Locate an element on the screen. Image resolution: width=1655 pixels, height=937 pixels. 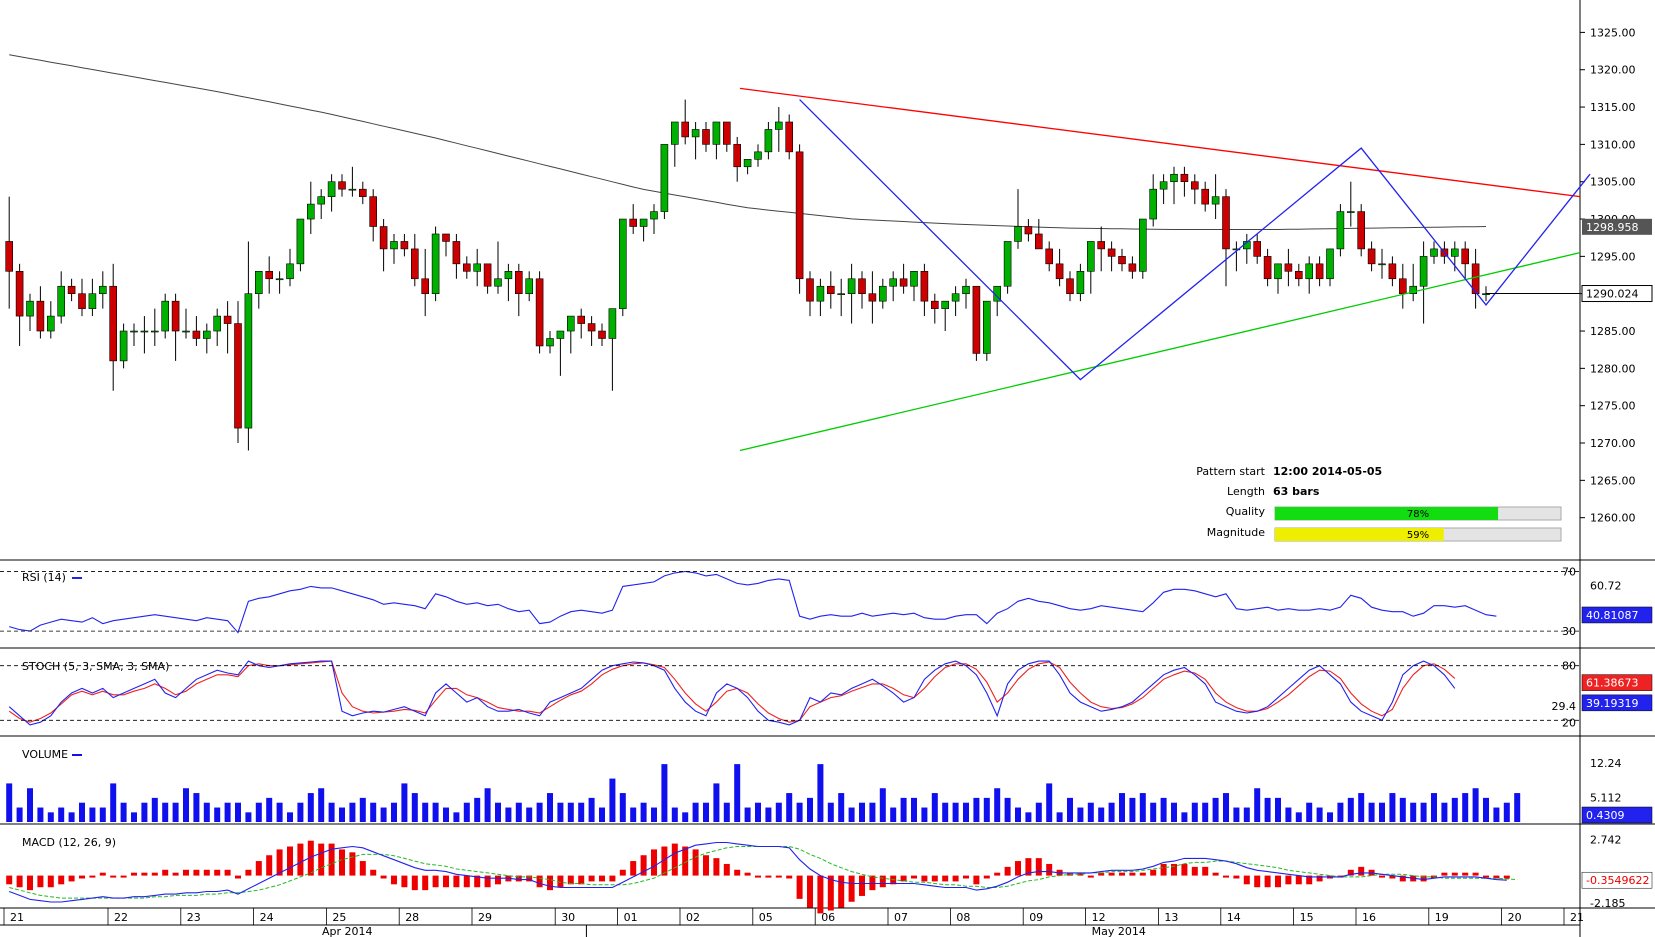
day-label: 13 is located at coordinates (1171, 917).